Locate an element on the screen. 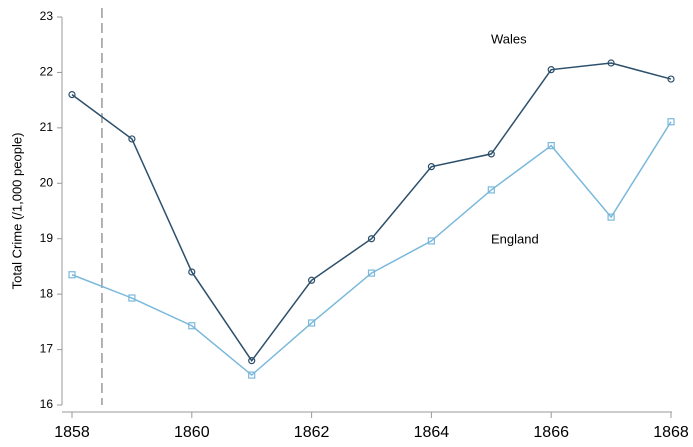  x-tick-label: 1862 is located at coordinates (312, 432).